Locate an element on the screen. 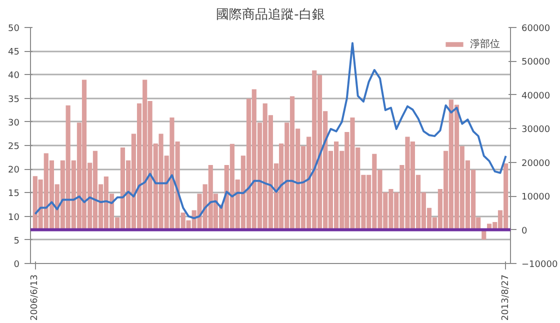 The height and width of the screenshot is (323, 560). y-tick-label: 0 is located at coordinates (17, 265).